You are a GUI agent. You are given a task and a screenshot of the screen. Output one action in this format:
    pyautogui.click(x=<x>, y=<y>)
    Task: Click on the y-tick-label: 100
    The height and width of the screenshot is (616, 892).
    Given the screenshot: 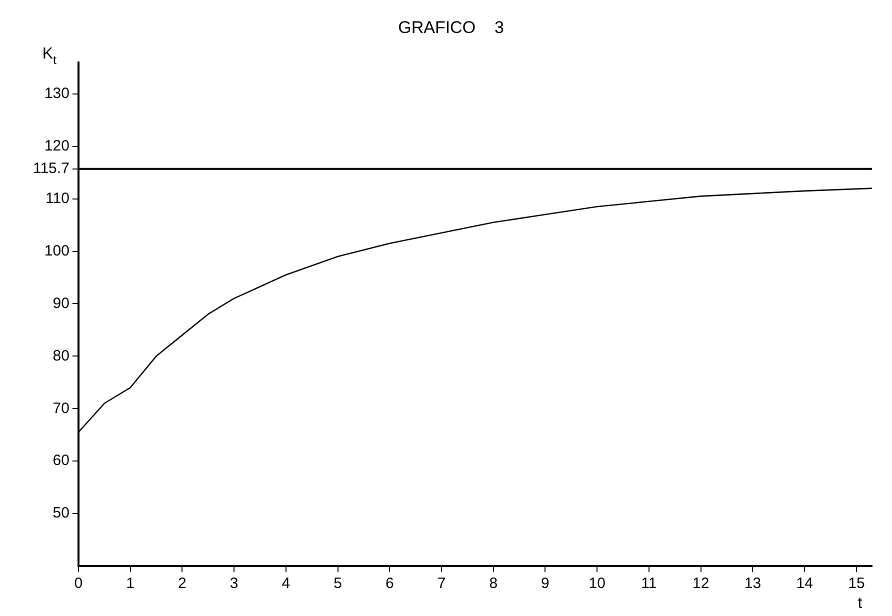 What is the action you would take?
    pyautogui.click(x=57, y=251)
    